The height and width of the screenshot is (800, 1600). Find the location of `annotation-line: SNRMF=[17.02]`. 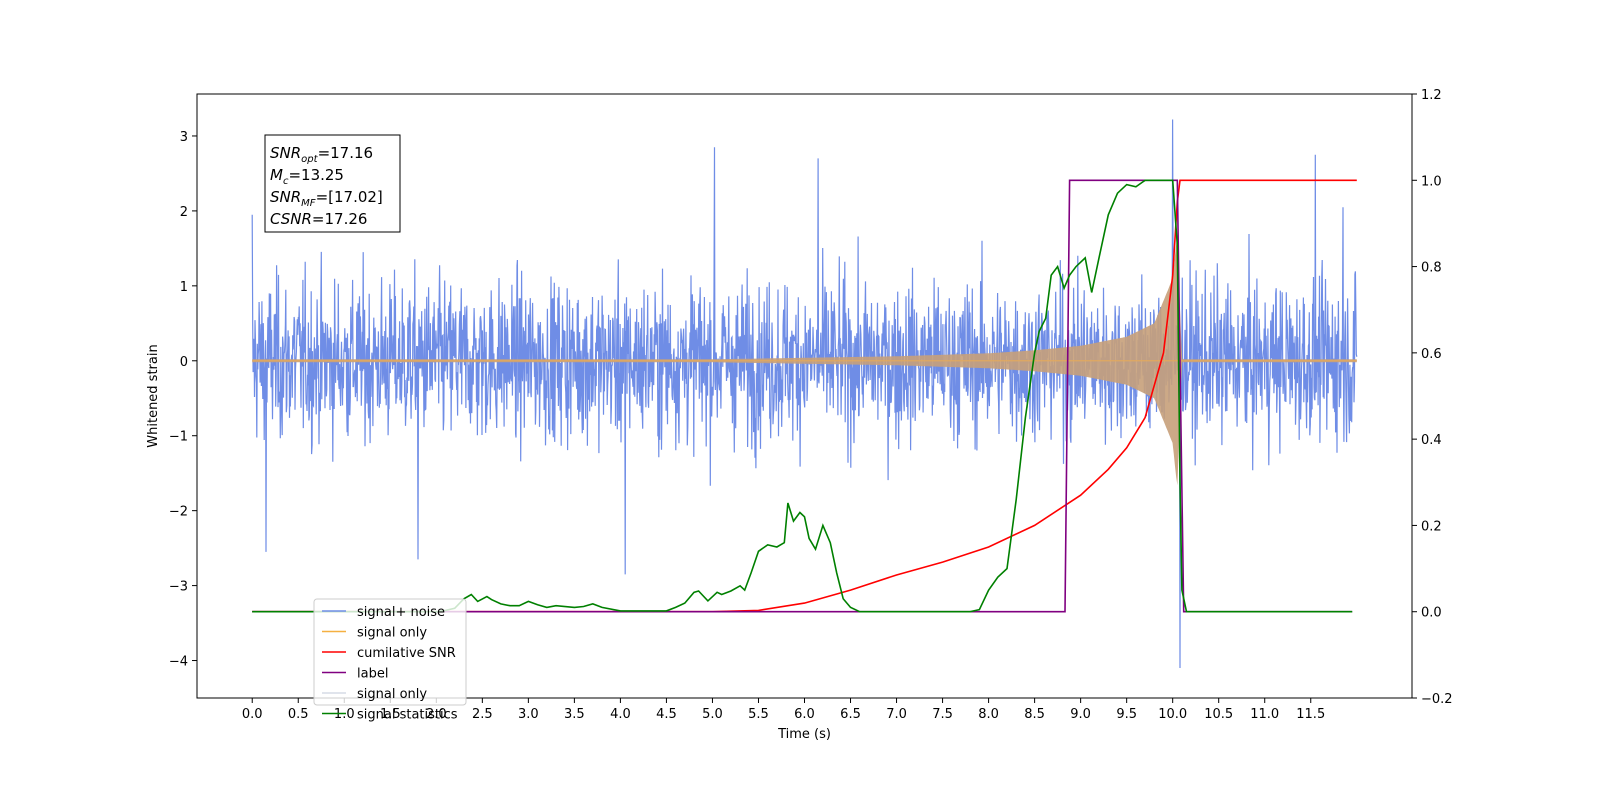

annotation-line: SNRMF=[17.02] is located at coordinates (326, 198).